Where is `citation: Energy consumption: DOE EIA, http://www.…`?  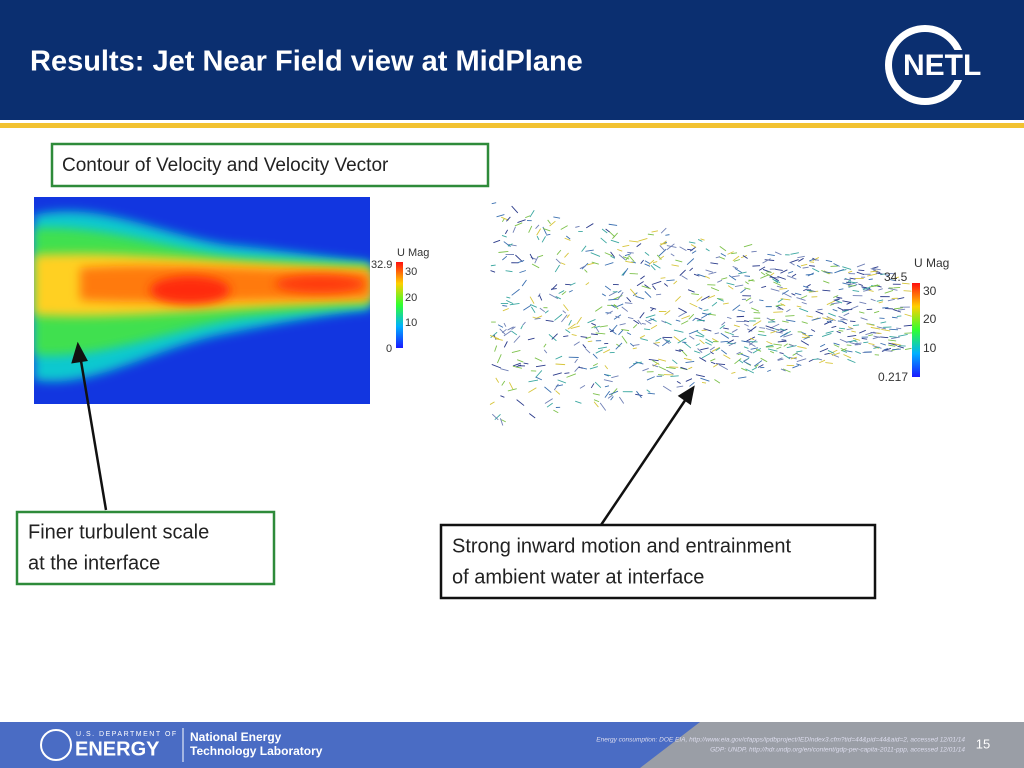
citation: Energy consumption: DOE EIA, http://www.… is located at coordinates (780, 740).